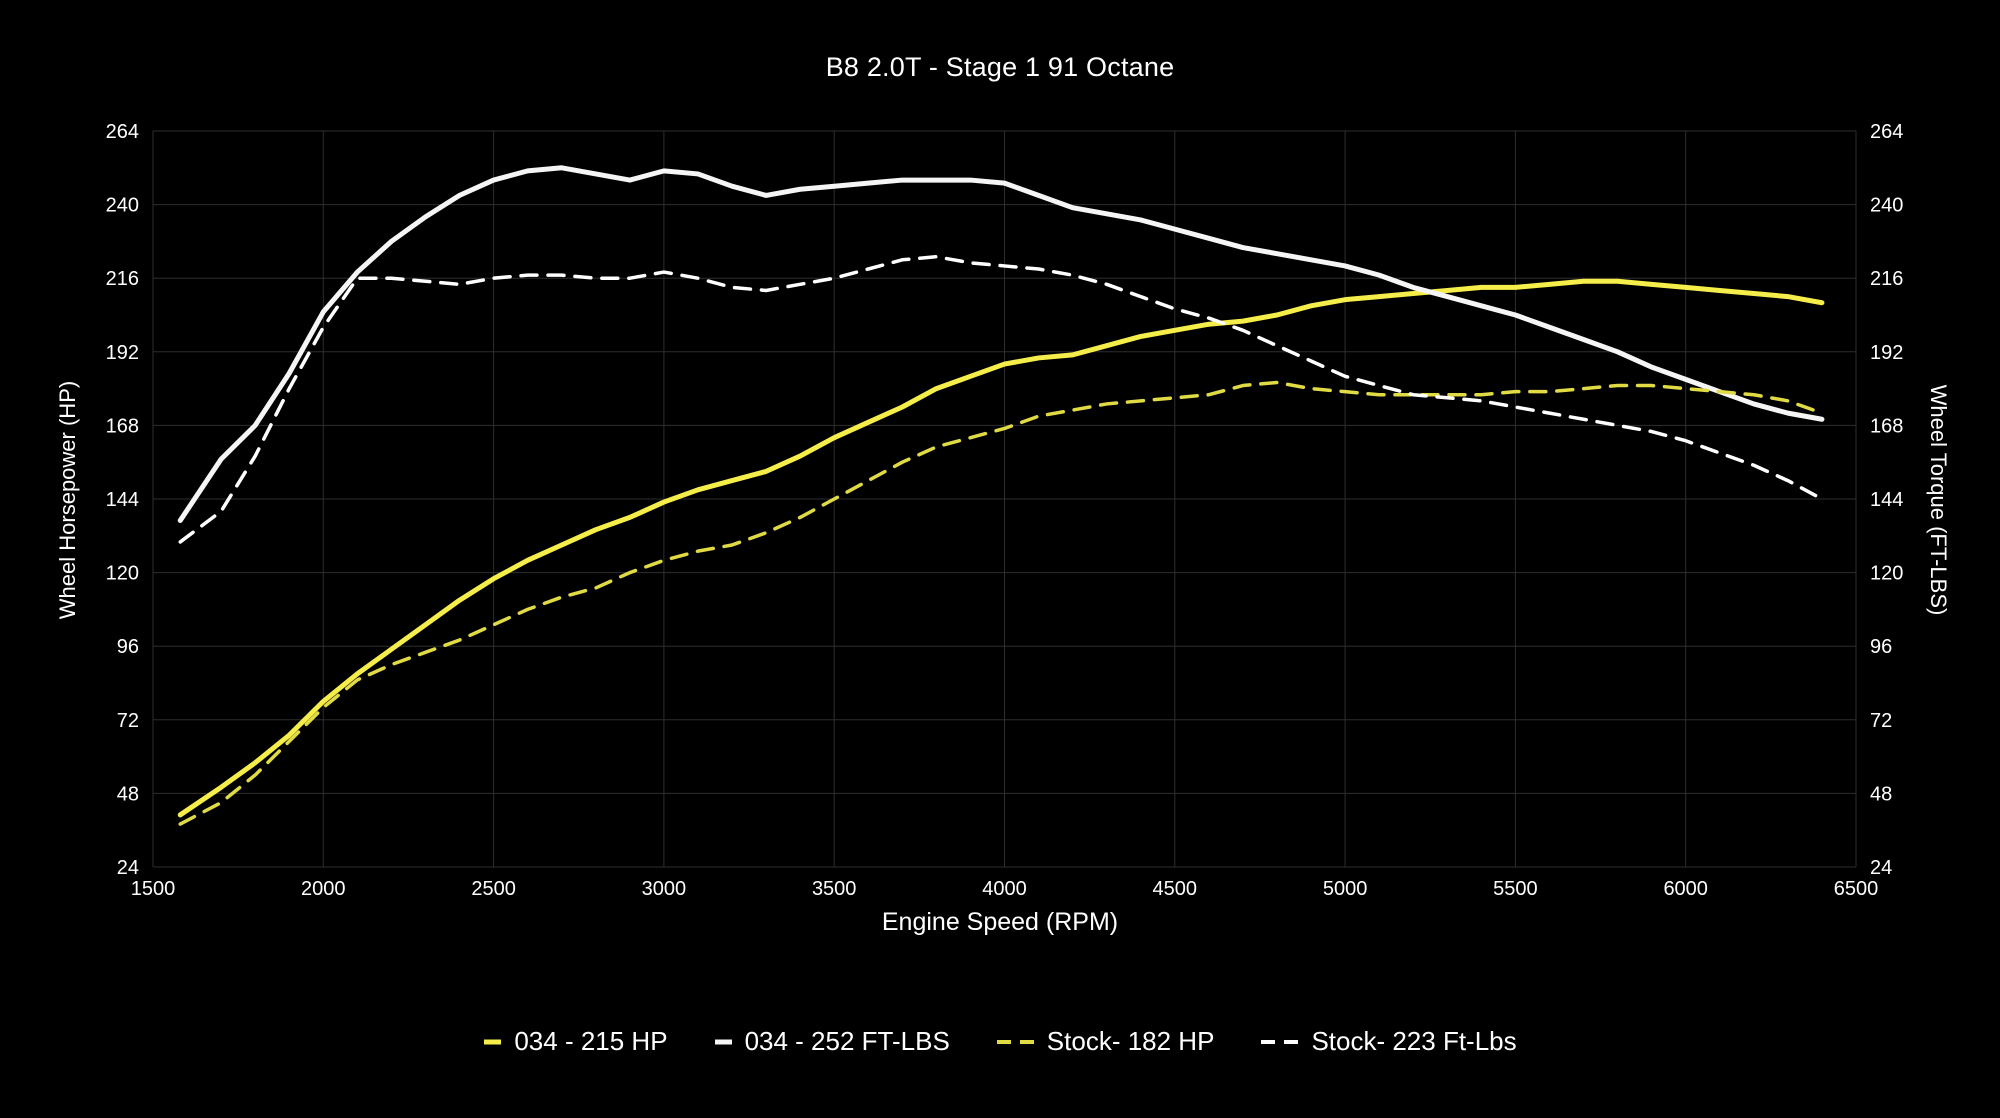 The image size is (2000, 1118). I want to click on svg-text: 6000, so click(1685, 889).